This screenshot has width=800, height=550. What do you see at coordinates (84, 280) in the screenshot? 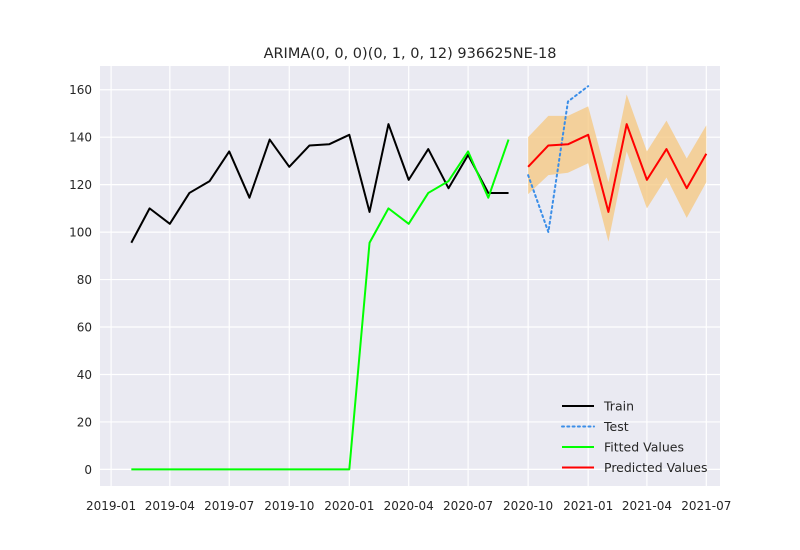
I see `y-tick-label: 80` at bounding box center [84, 280].